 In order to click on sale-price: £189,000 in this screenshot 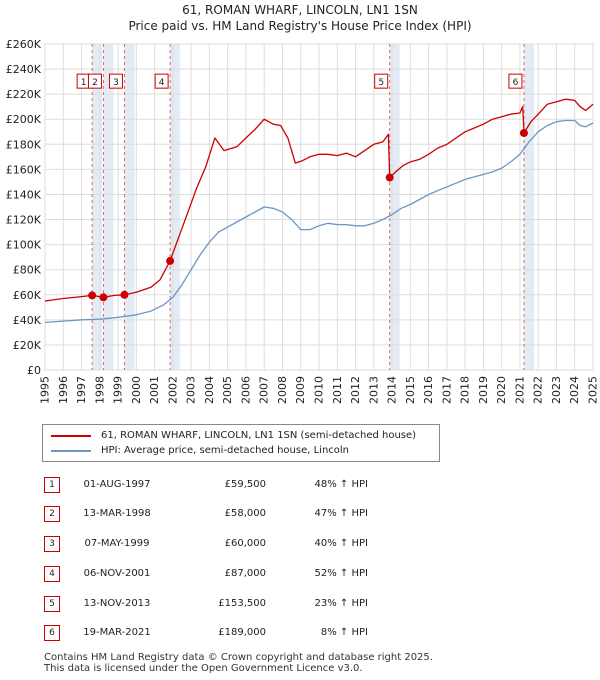, I will do `click(242, 632)`.